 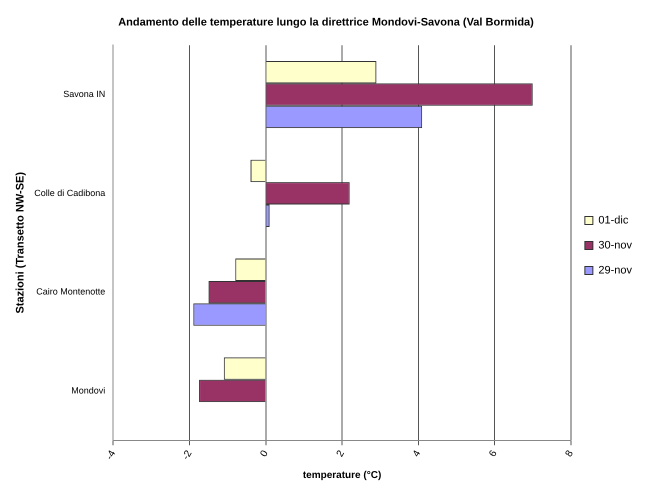 I want to click on y-axis-title: Stazioni (Transetto NW-SE), so click(x=20, y=243).